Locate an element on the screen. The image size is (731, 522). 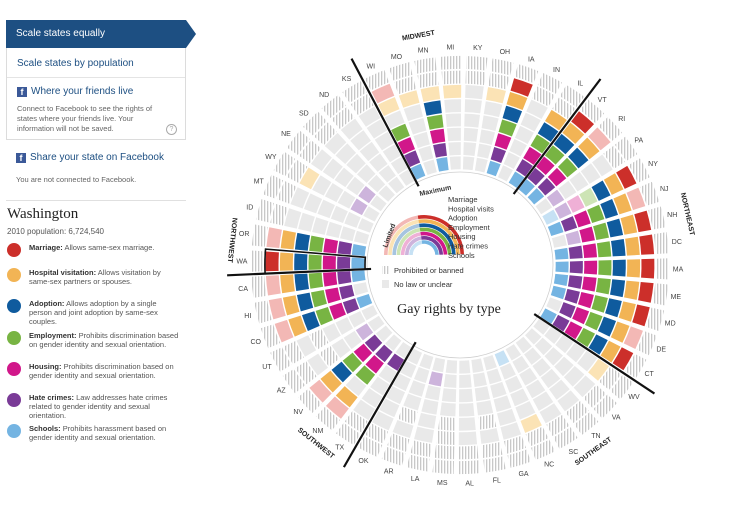
state-label-mt: MT is located at coordinates (259, 181).